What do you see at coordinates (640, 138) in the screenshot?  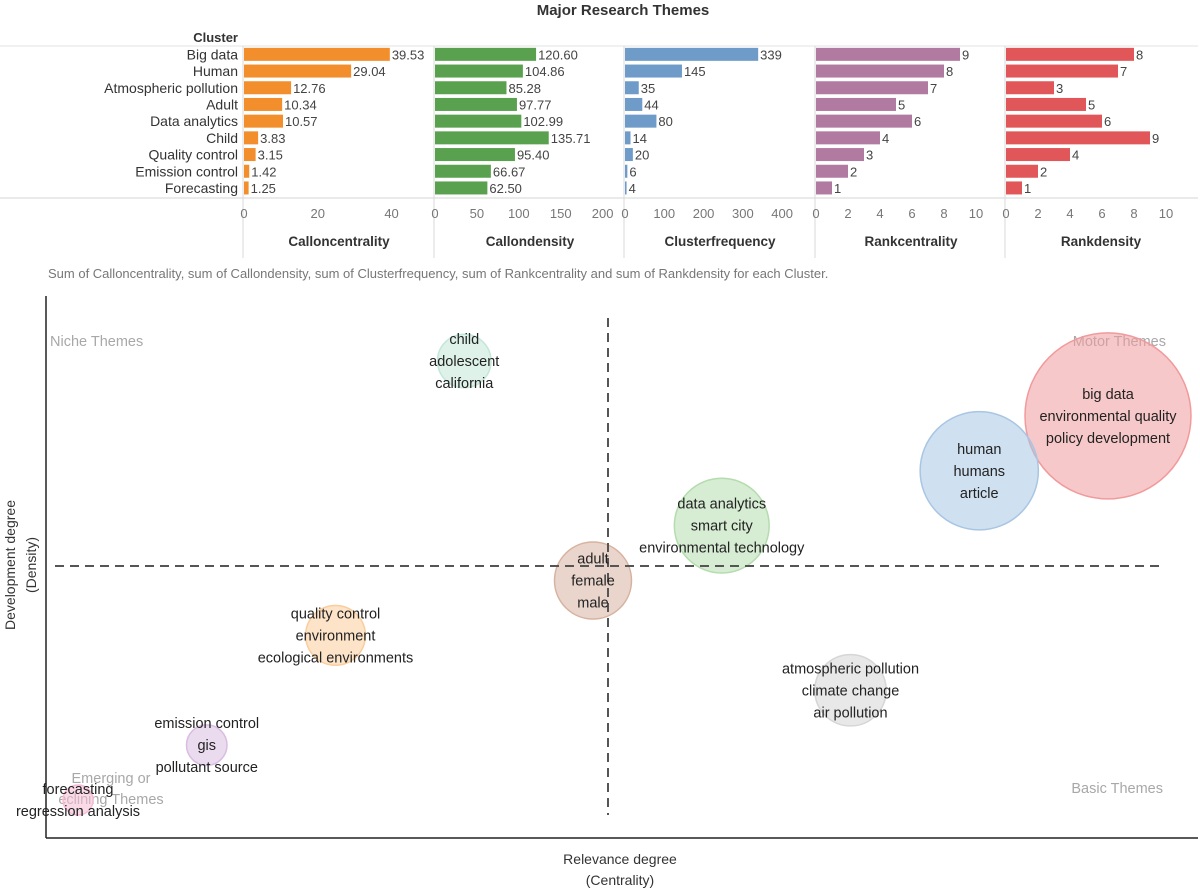 I see `bar-value-clusterfrequency-child: 14` at bounding box center [640, 138].